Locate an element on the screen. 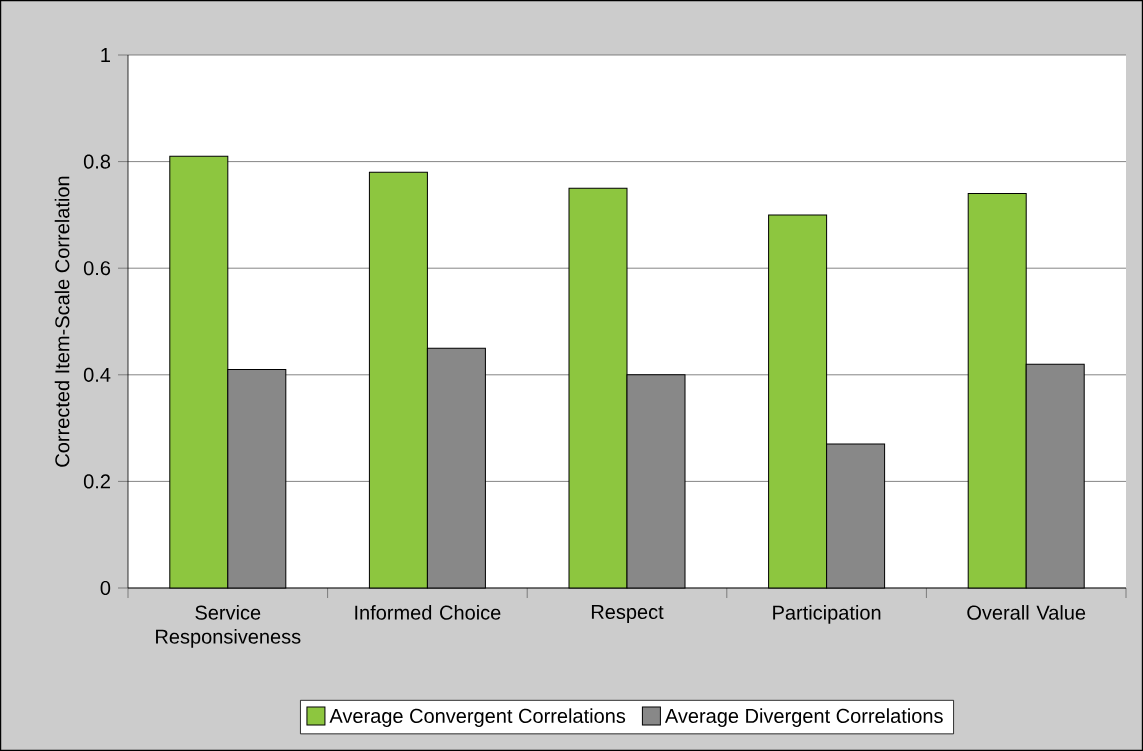  y-tick-label: 0.8 is located at coordinates (97, 161).